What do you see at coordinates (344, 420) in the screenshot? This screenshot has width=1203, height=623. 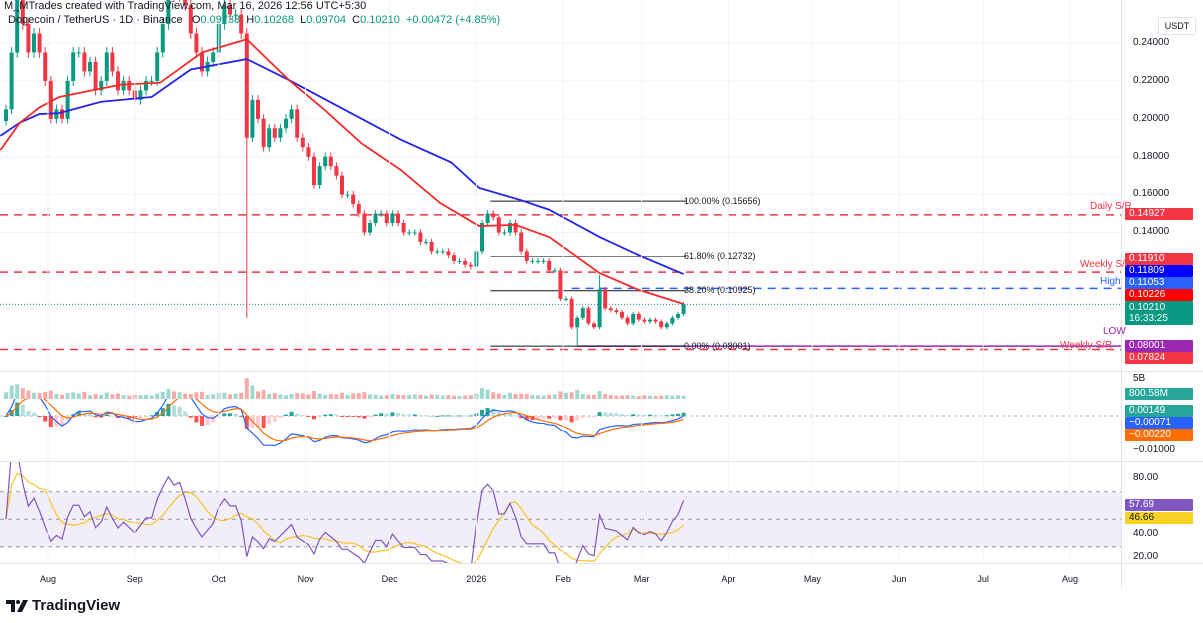 I see `macd-signal-line` at bounding box center [344, 420].